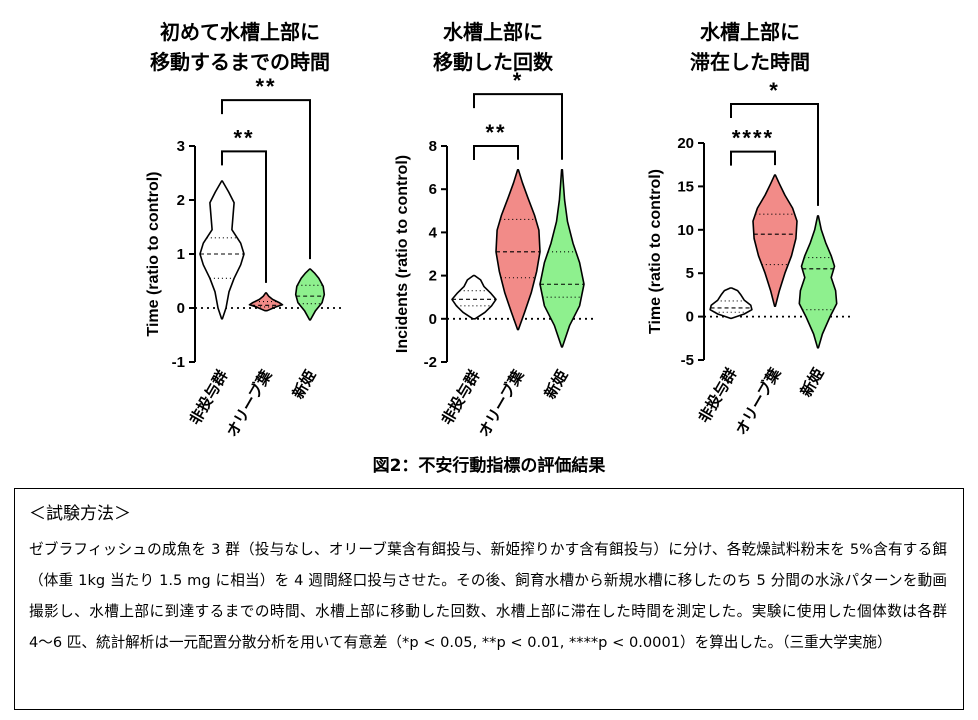 This screenshot has width=978, height=720. I want to click on significance-label: ****, so click(753, 138).